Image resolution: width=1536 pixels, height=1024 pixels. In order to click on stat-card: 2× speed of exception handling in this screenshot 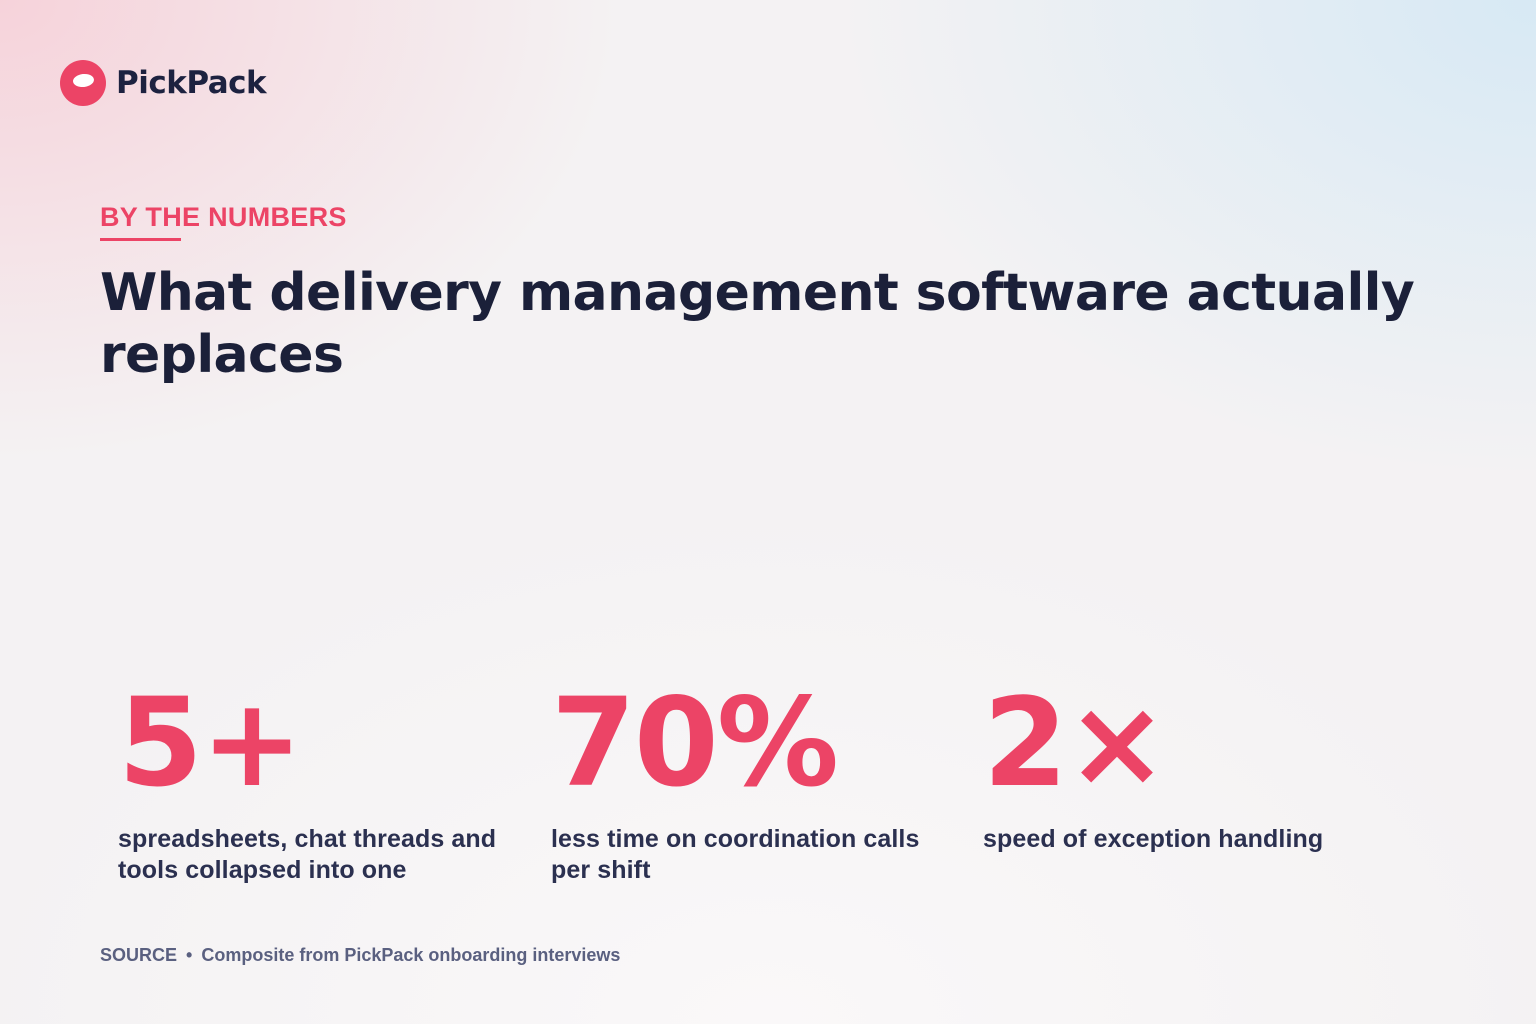, I will do `click(1193, 766)`.